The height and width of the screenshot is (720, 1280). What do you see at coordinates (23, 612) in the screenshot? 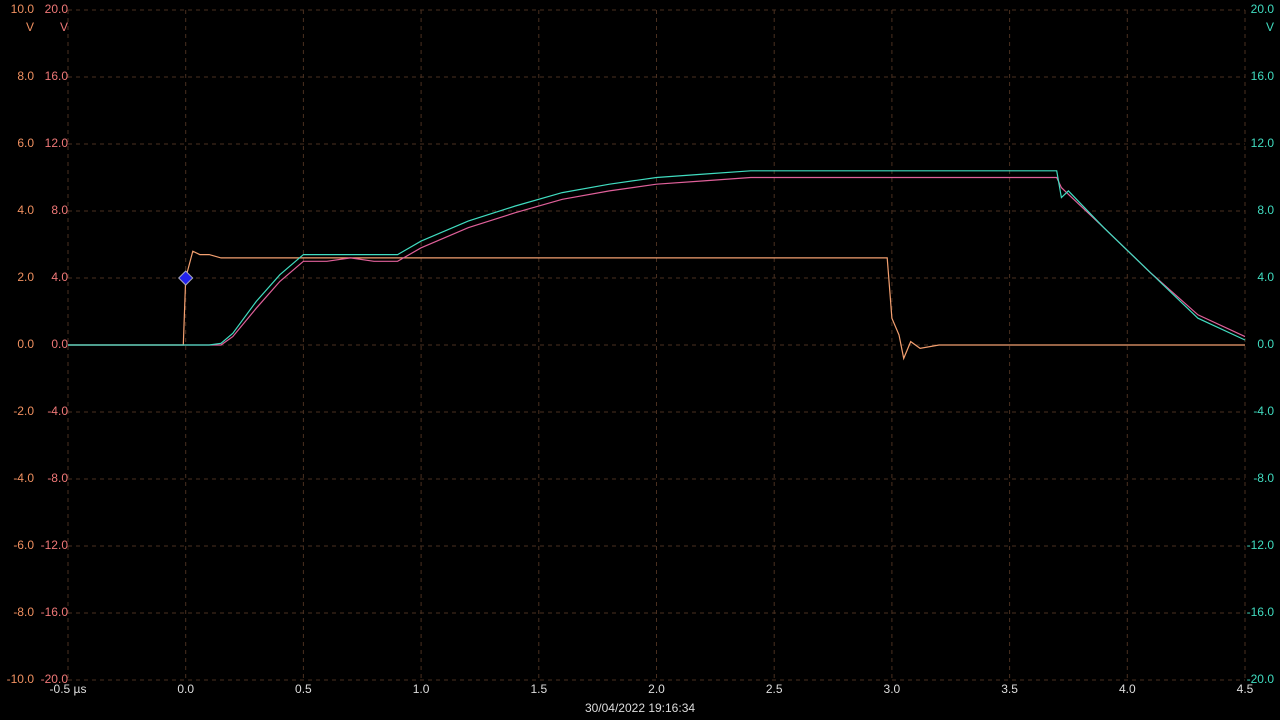
I see `y-tick-label: -8.0` at bounding box center [23, 612].